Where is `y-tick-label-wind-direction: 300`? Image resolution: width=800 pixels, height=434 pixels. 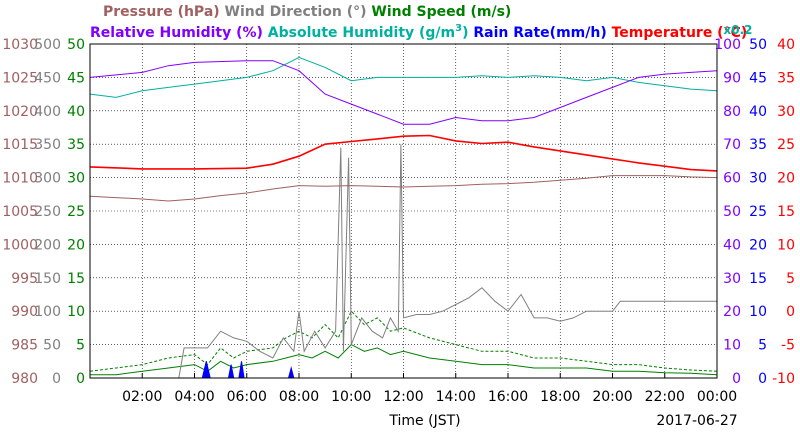 y-tick-label-wind-direction: 300 is located at coordinates (47, 179).